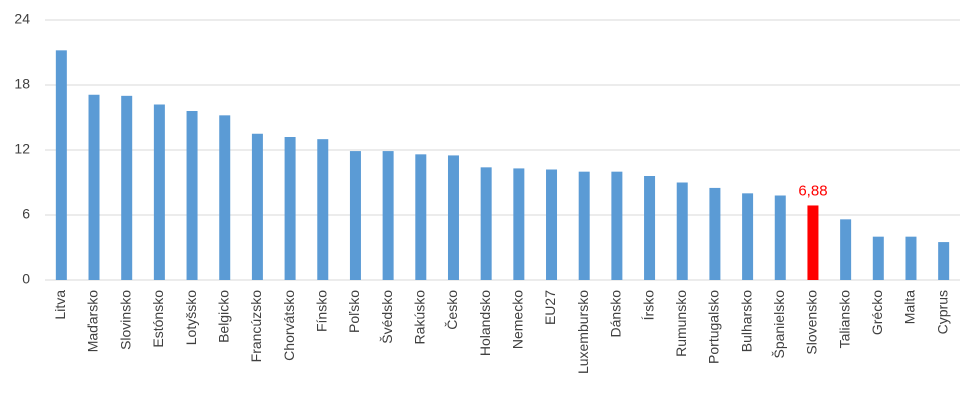  Describe the element at coordinates (158, 319) in the screenshot. I see `x-tick-label: Estónsko` at that location.